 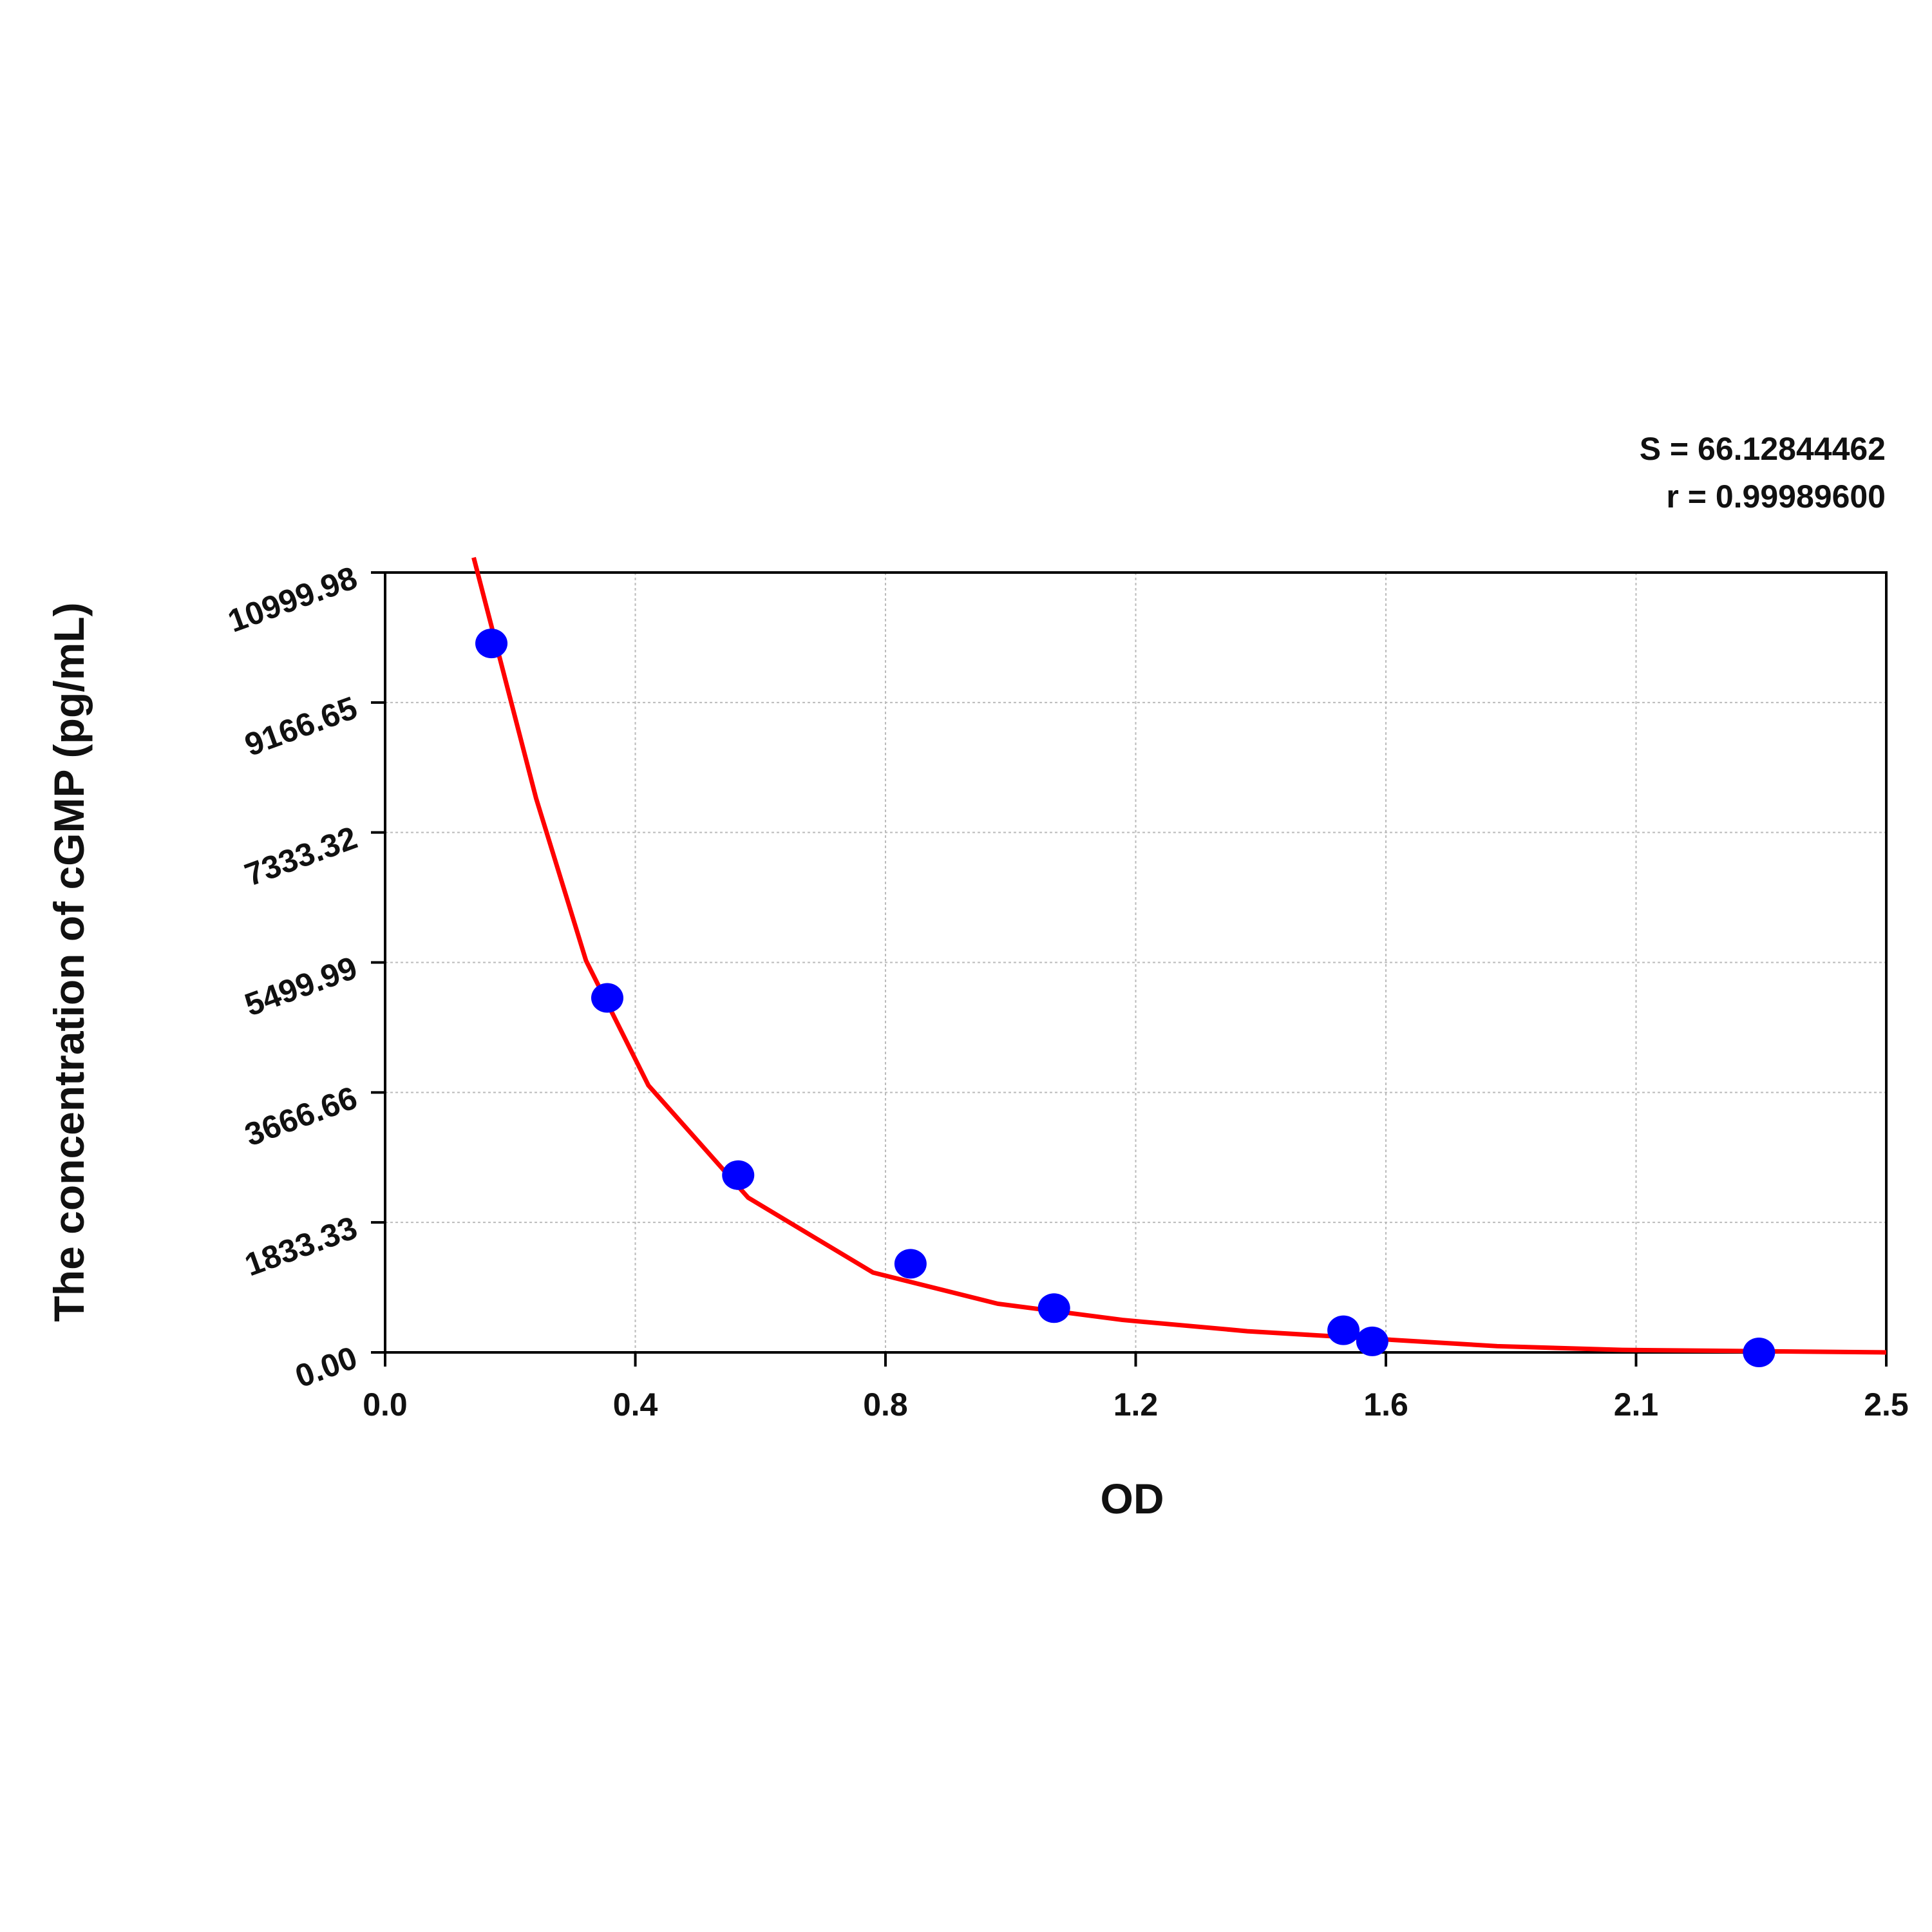 I want to click on x-tick-label: 0.0, so click(x=385, y=1405).